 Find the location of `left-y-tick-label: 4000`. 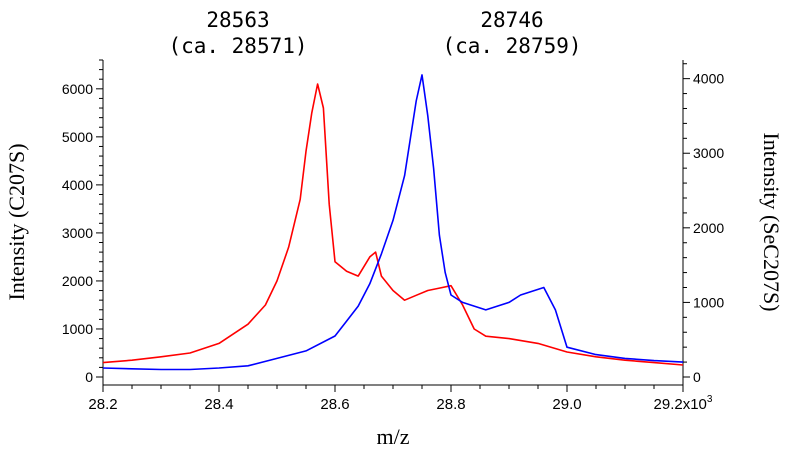

left-y-tick-label: 4000 is located at coordinates (77, 185).